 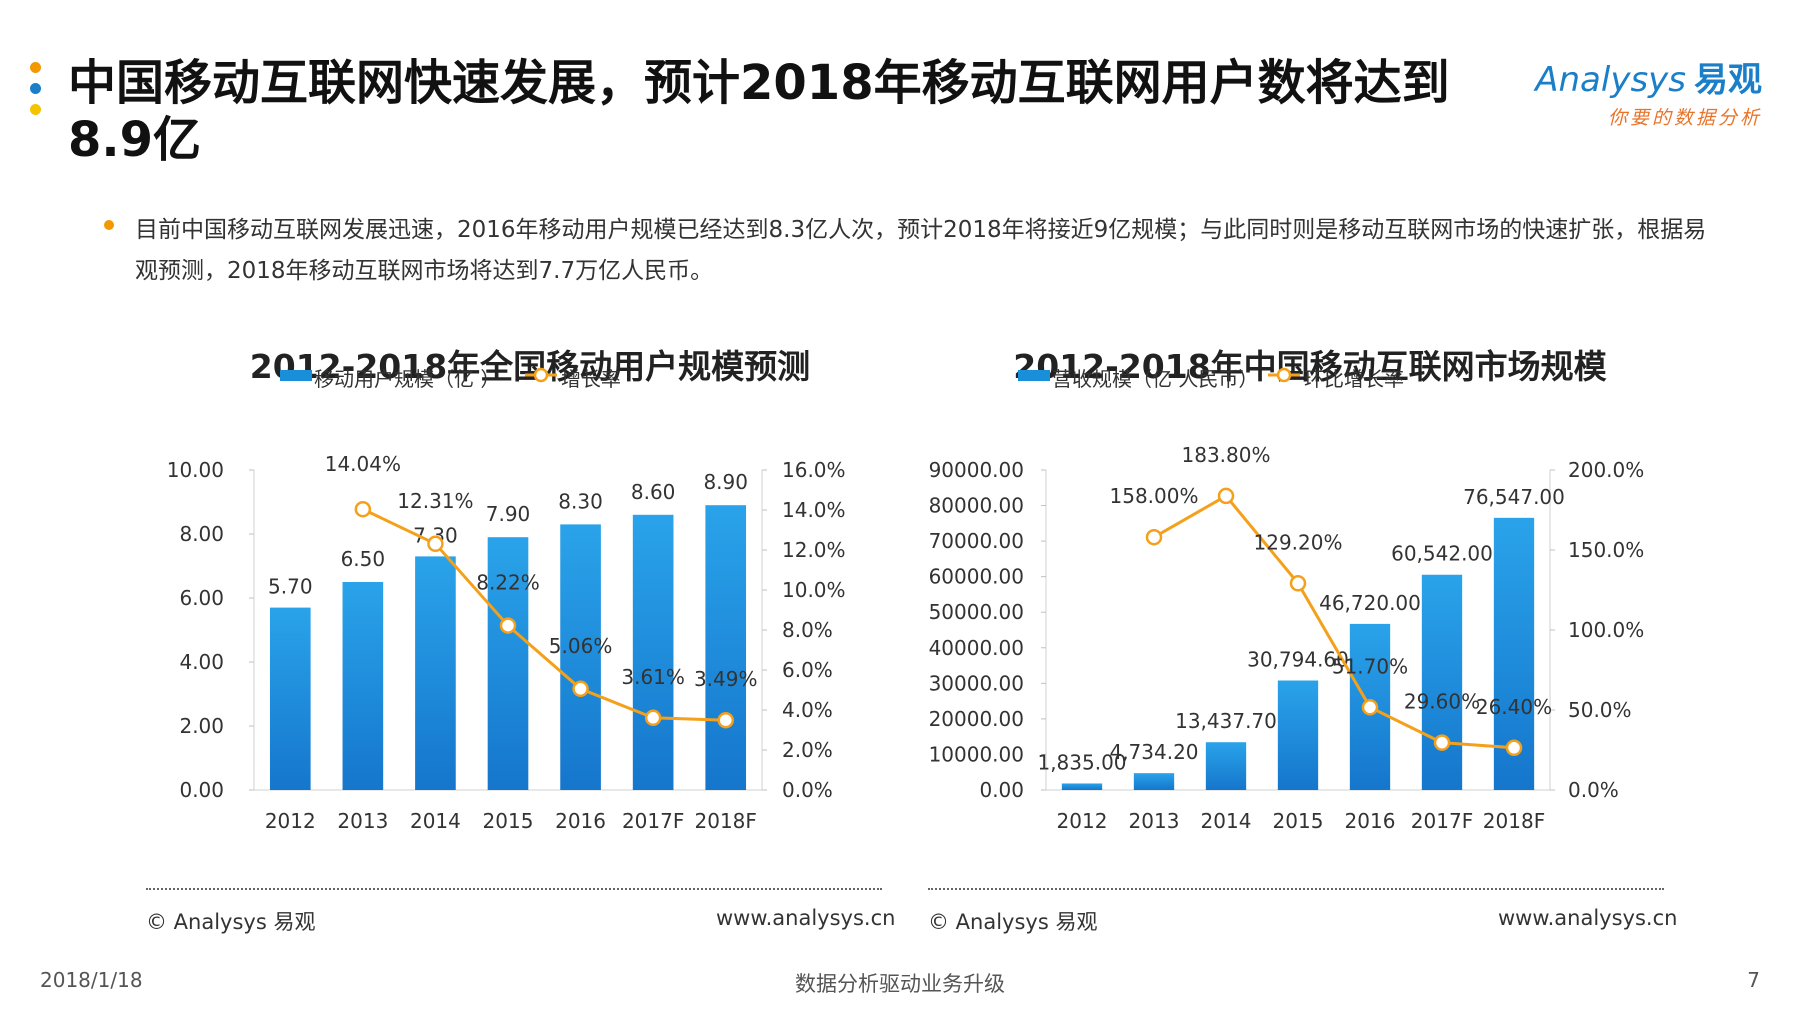 What do you see at coordinates (508, 514) in the screenshot?
I see `bar-value-label: 7.90` at bounding box center [508, 514].